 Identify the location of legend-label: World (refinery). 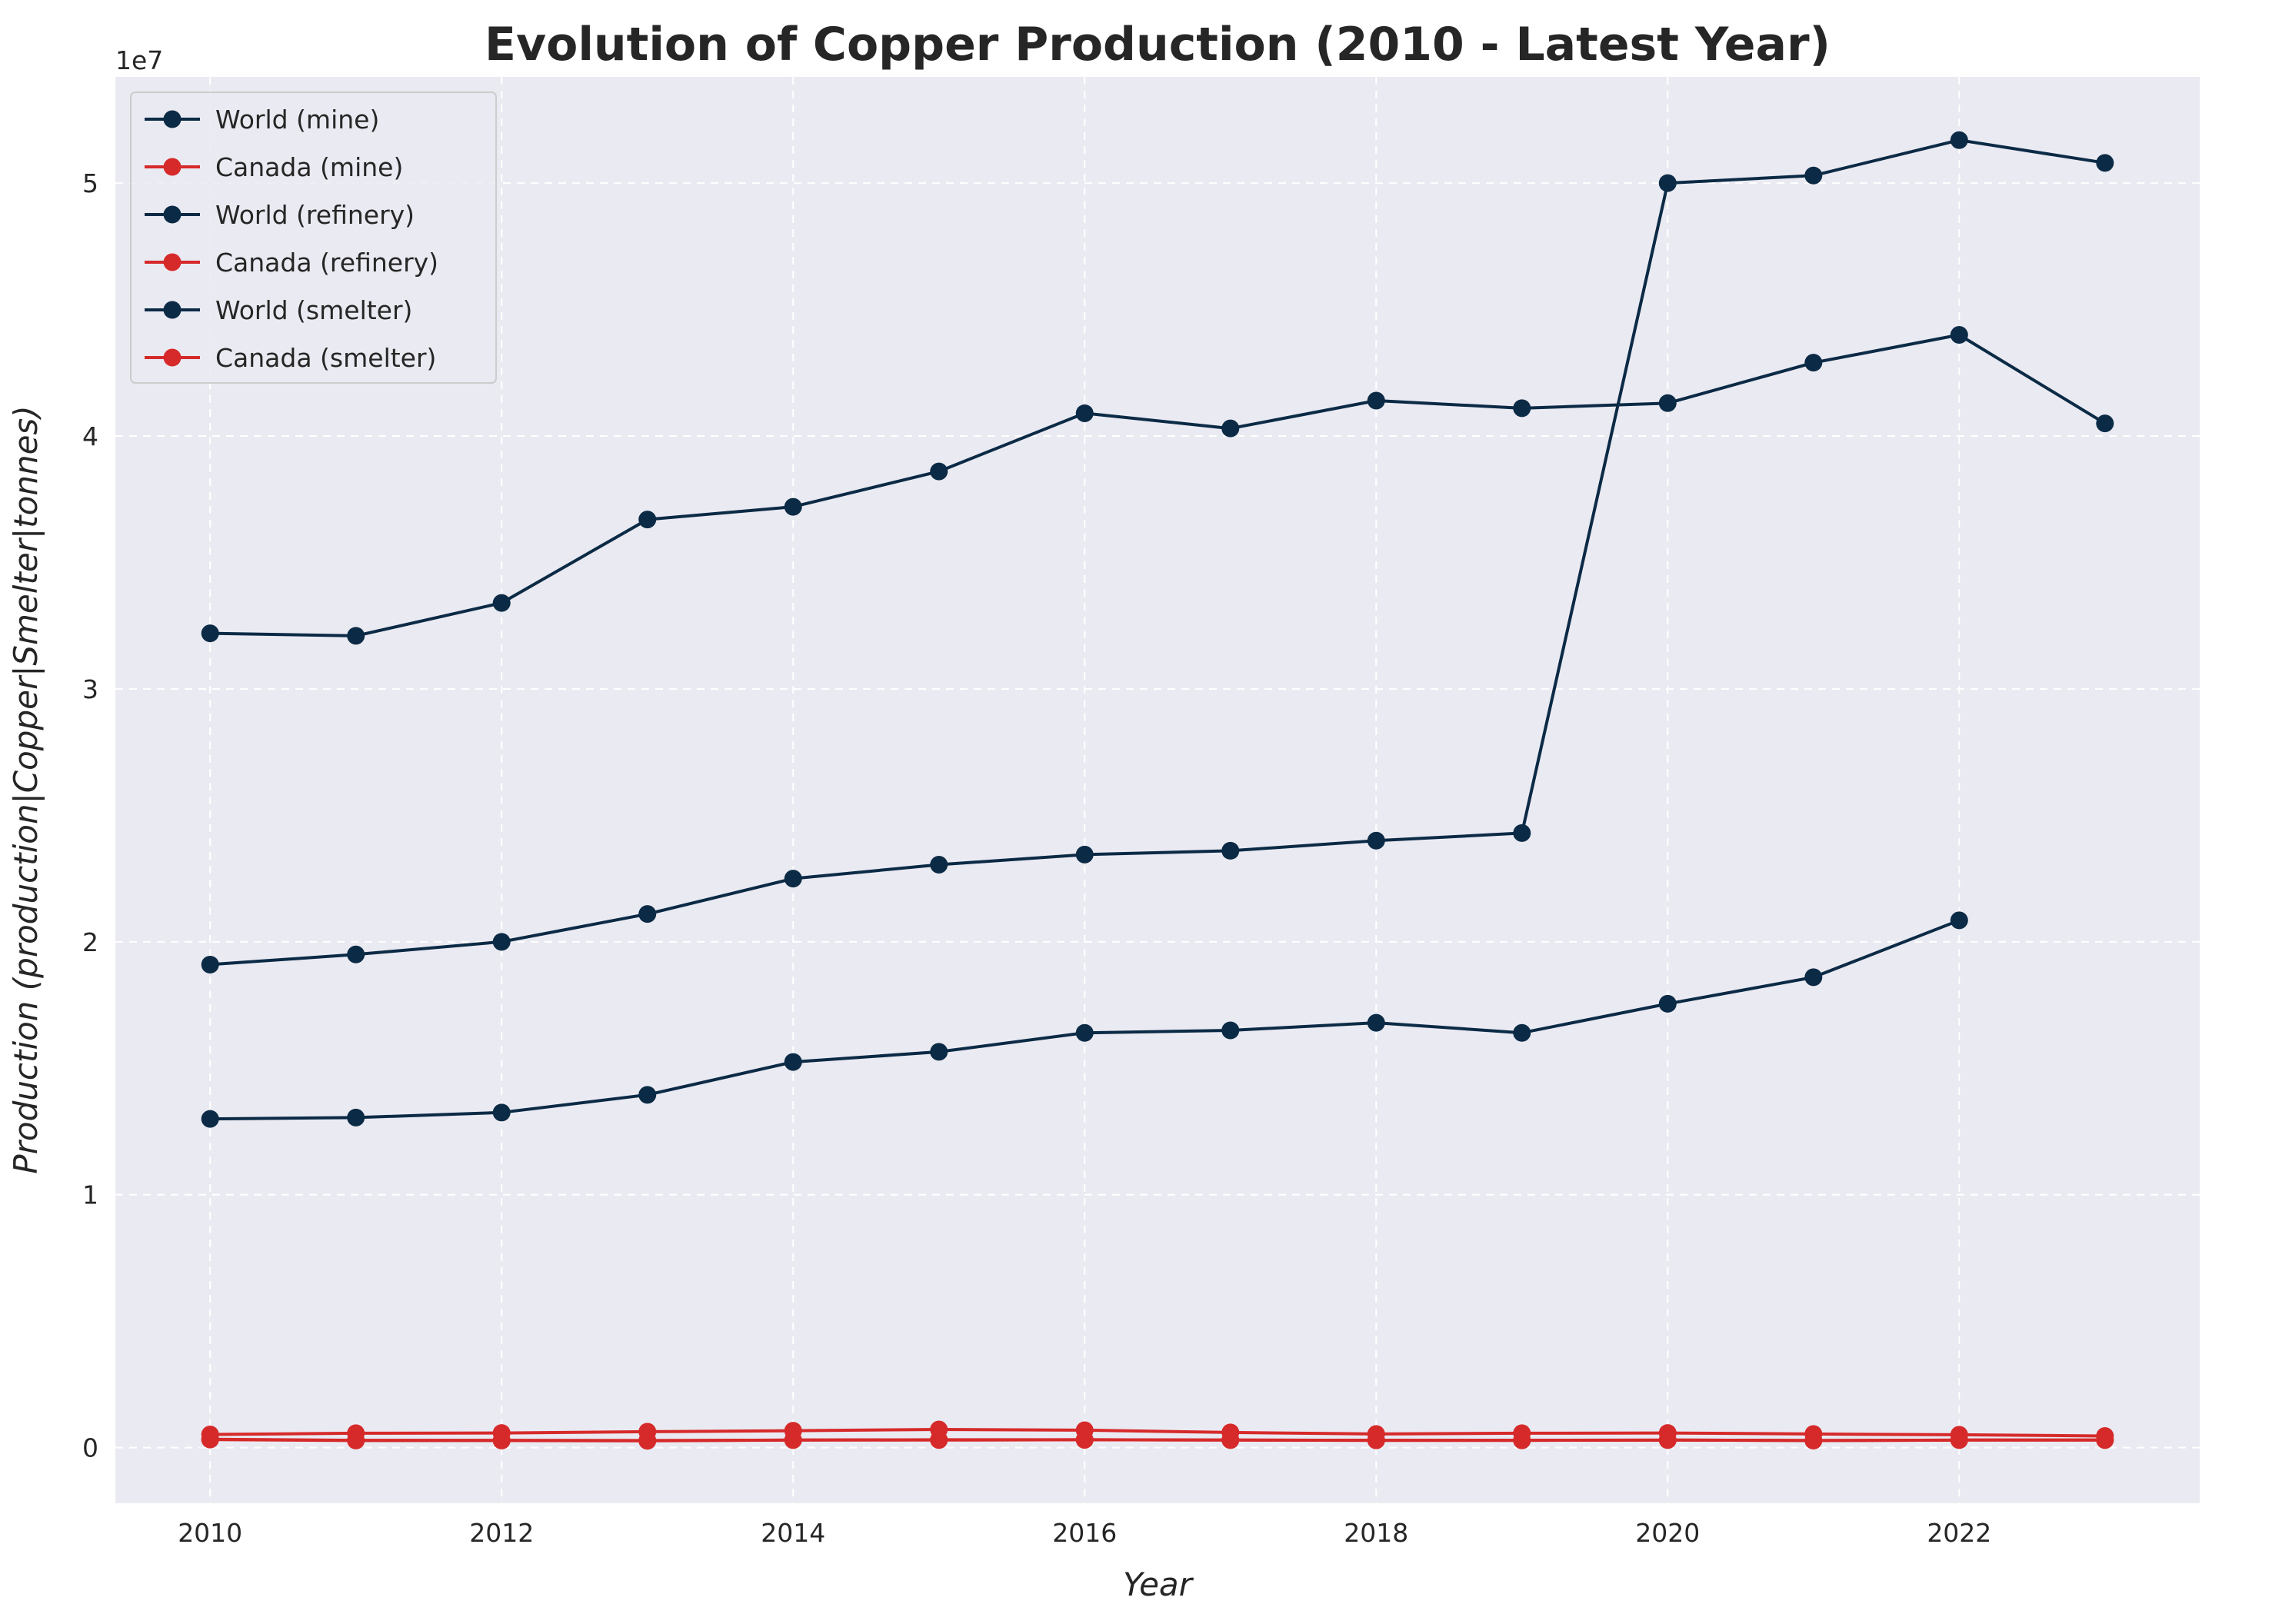
(315, 215).